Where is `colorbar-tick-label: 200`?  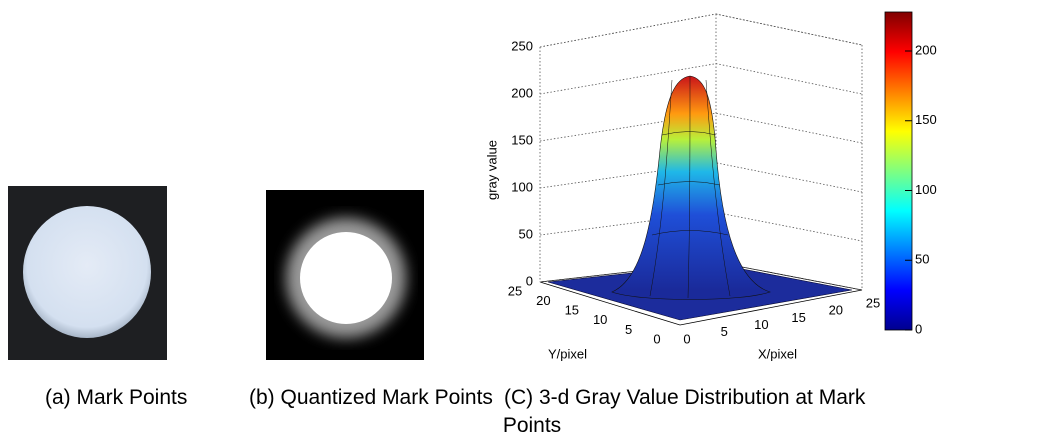 colorbar-tick-label: 200 is located at coordinates (926, 49).